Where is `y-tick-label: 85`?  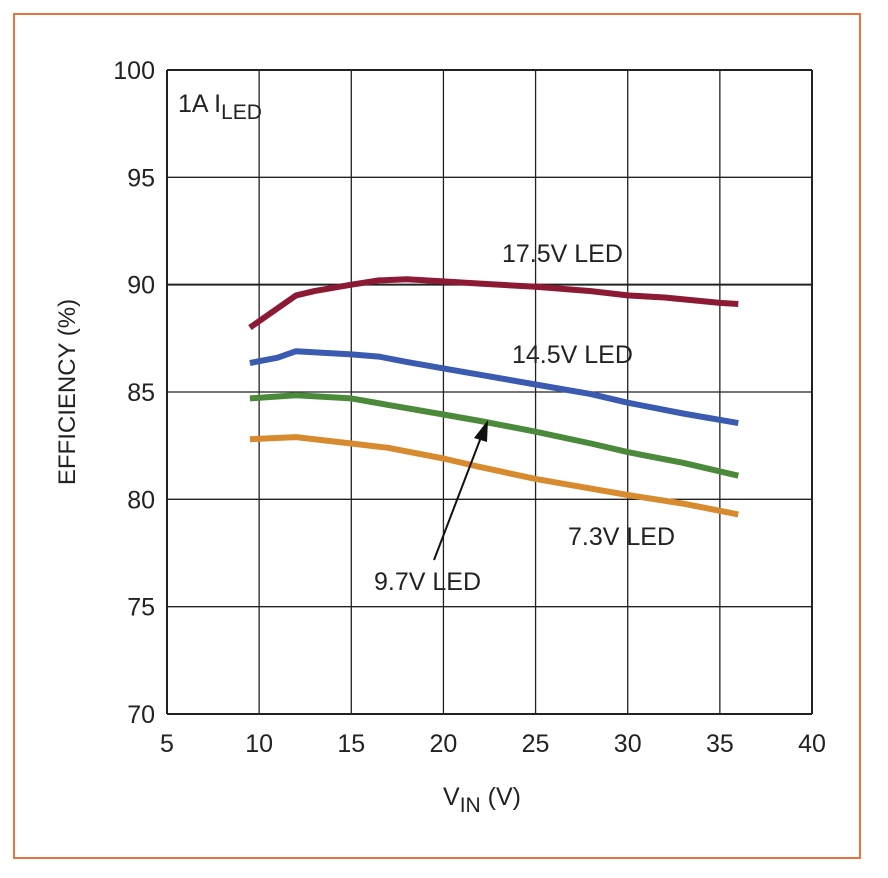 y-tick-label: 85 is located at coordinates (141, 393).